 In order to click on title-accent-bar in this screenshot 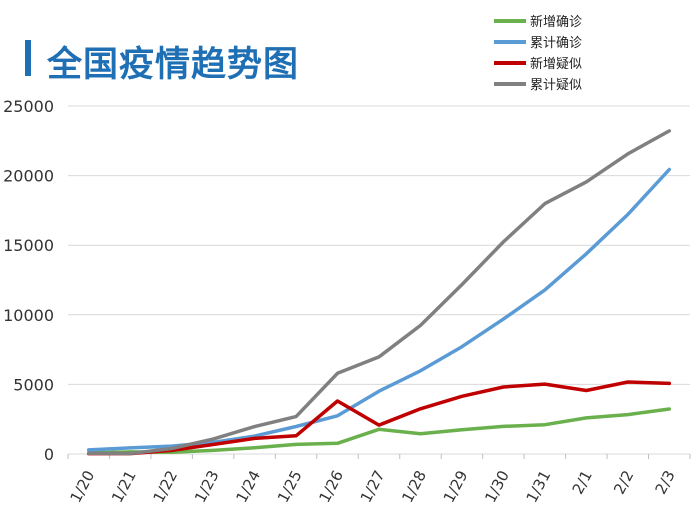, I will do `click(28, 58)`.